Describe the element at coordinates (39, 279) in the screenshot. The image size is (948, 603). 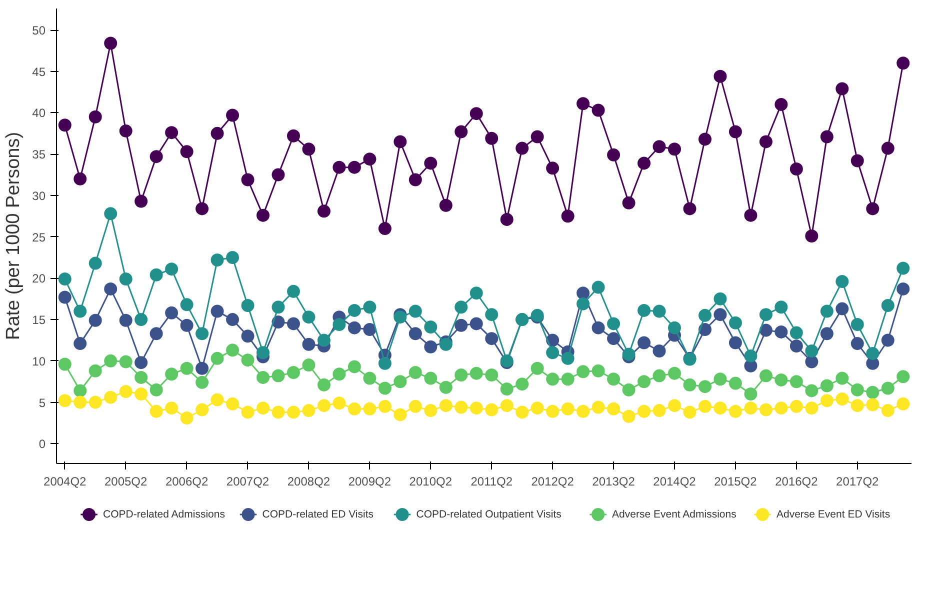
I see `y-tick-label: 20` at that location.